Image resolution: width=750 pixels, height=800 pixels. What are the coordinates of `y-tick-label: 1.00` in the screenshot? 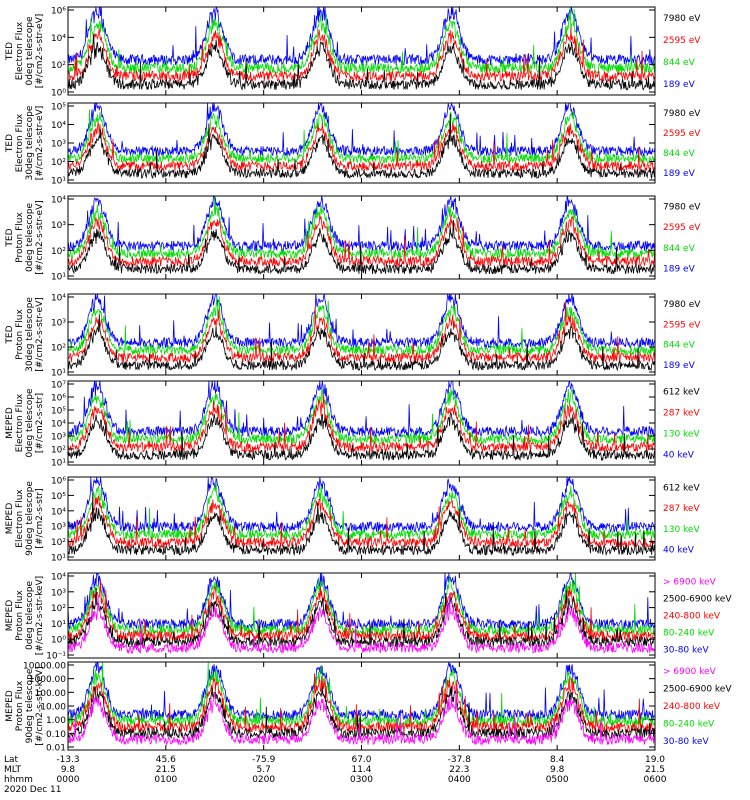 It's located at (56, 721).